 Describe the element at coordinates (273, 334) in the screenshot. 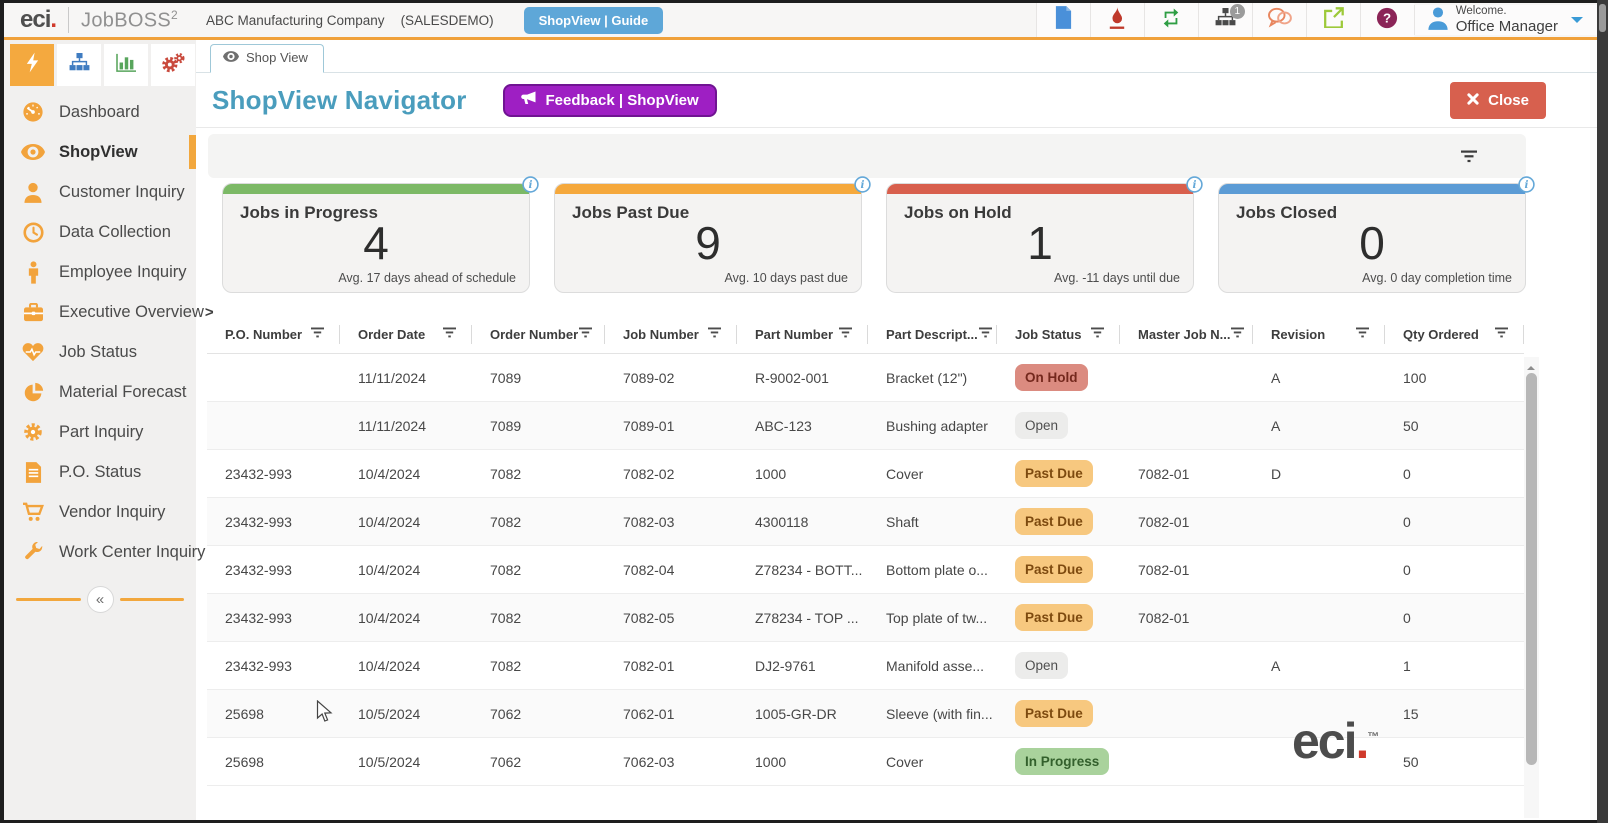

I see `column-header-p-o-number: P.O. Number` at that location.